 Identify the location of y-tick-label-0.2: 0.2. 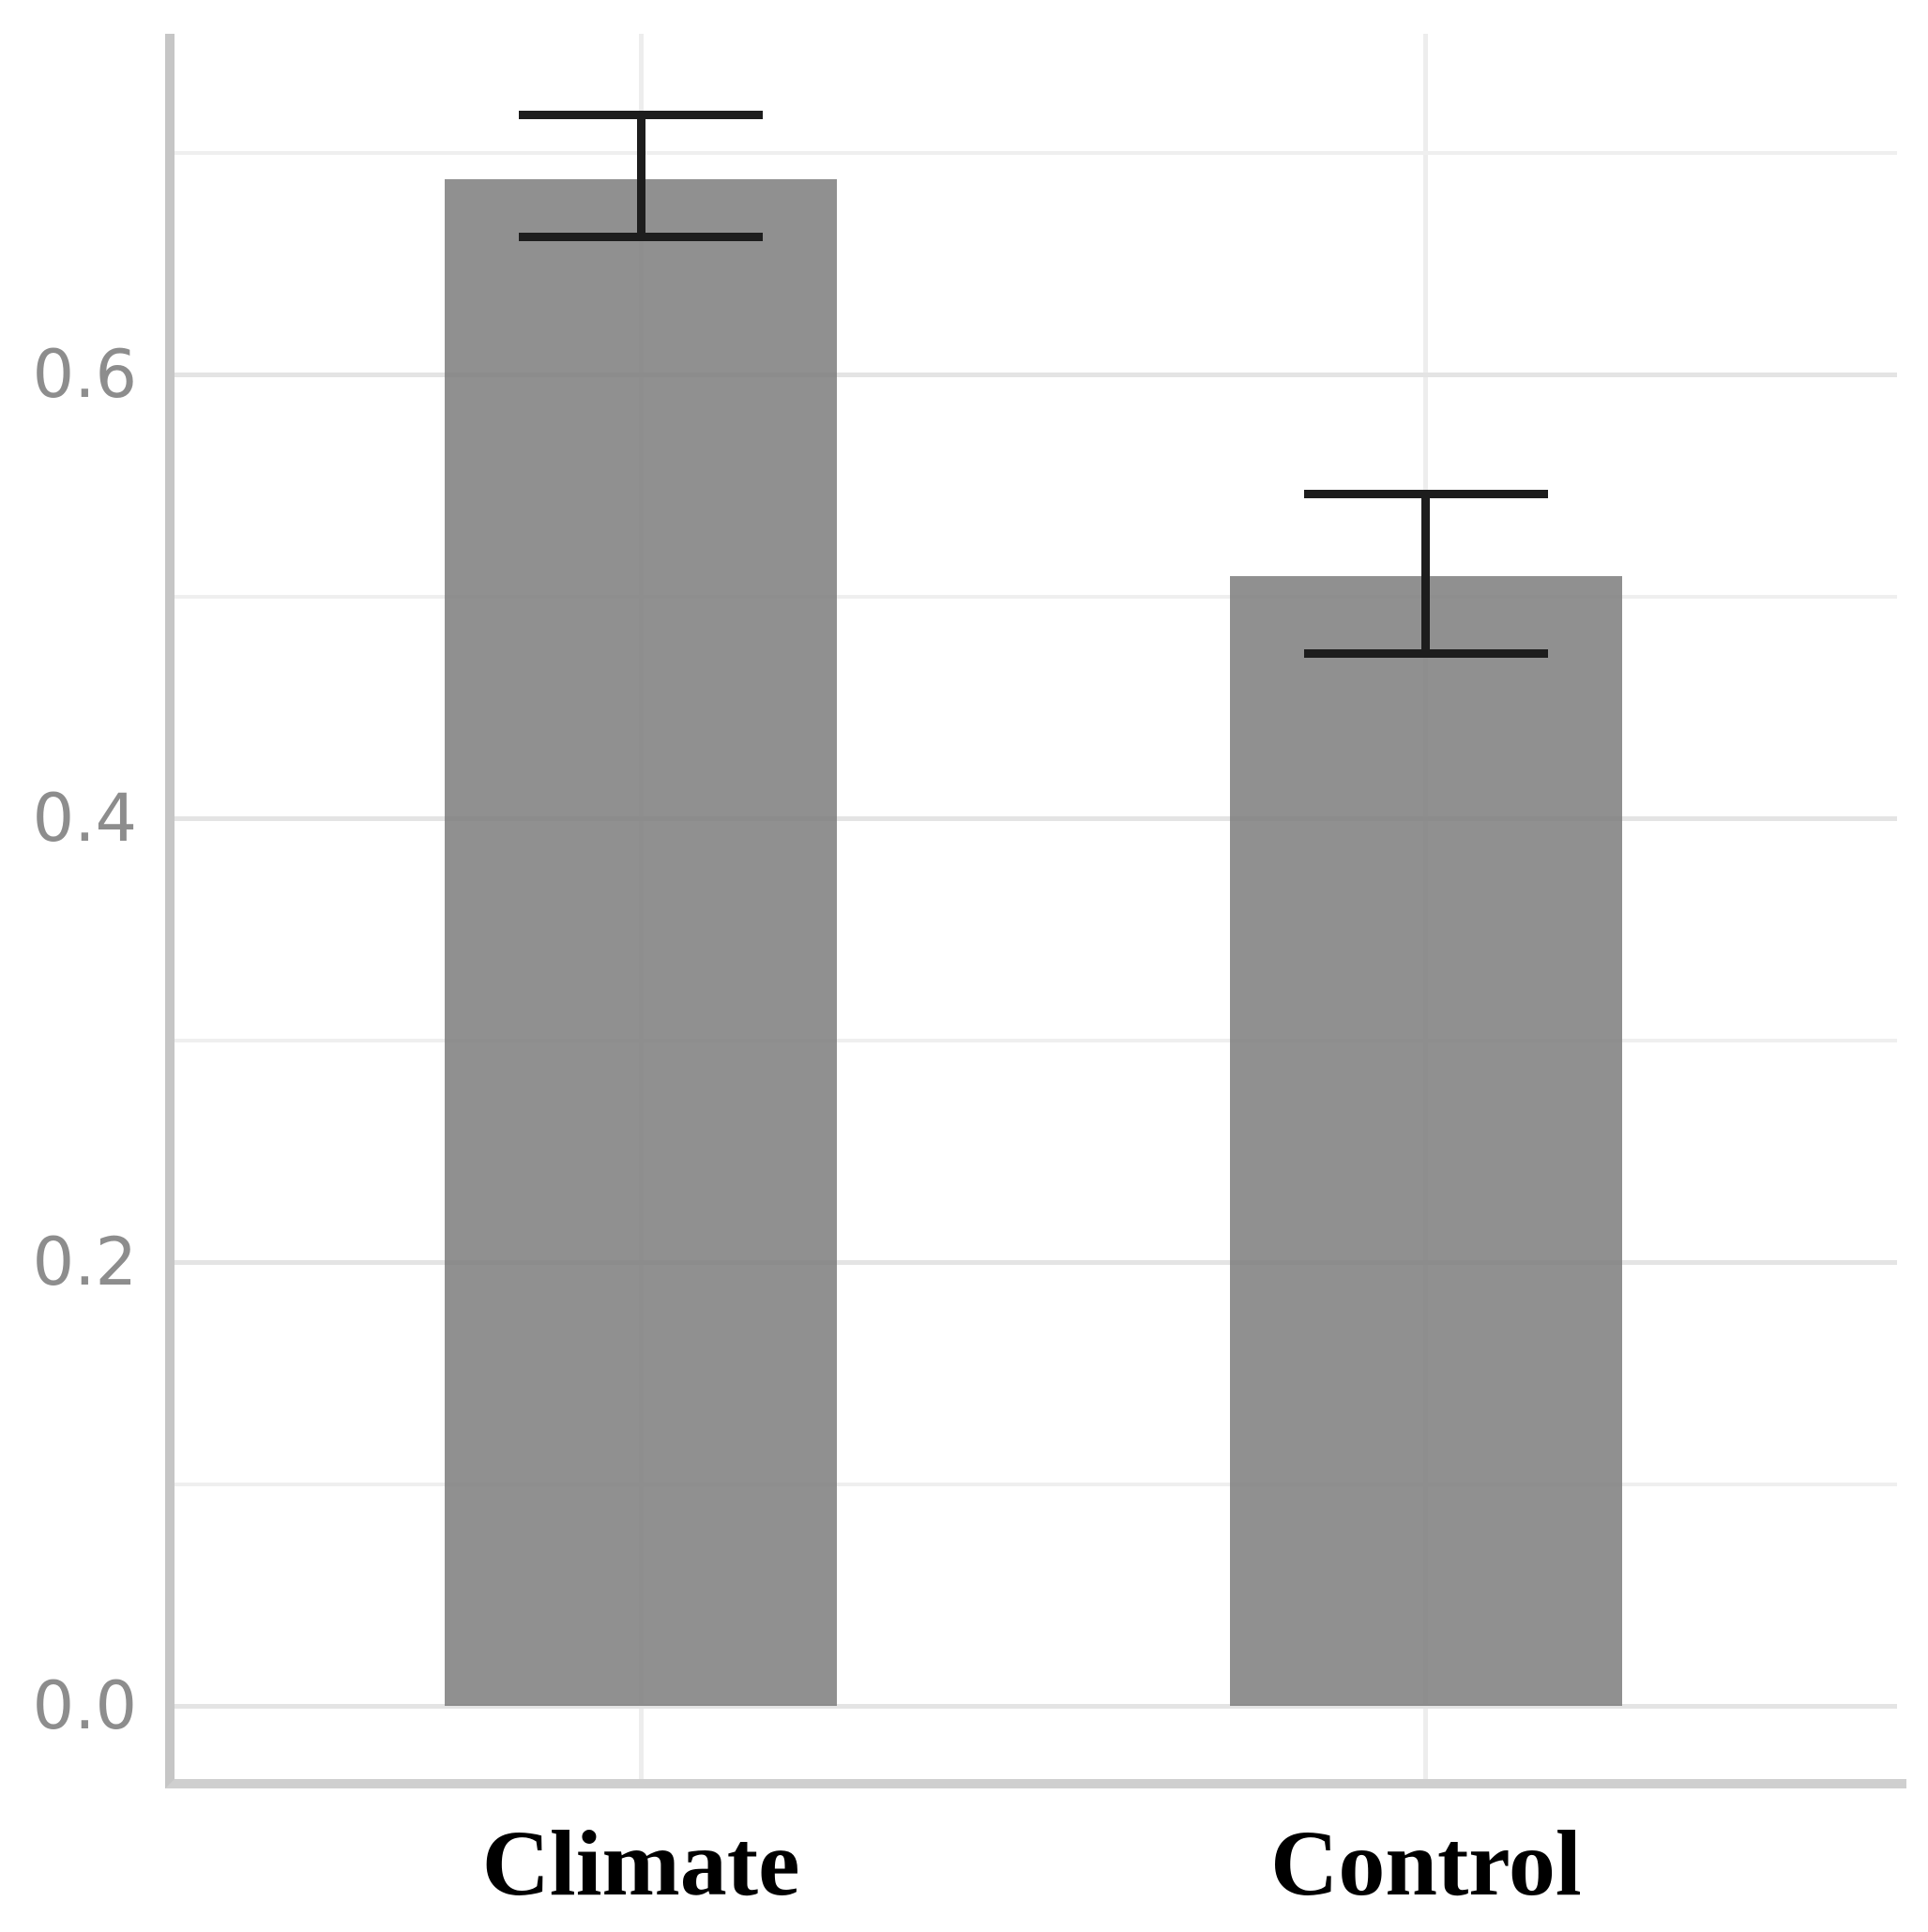
(84, 1262).